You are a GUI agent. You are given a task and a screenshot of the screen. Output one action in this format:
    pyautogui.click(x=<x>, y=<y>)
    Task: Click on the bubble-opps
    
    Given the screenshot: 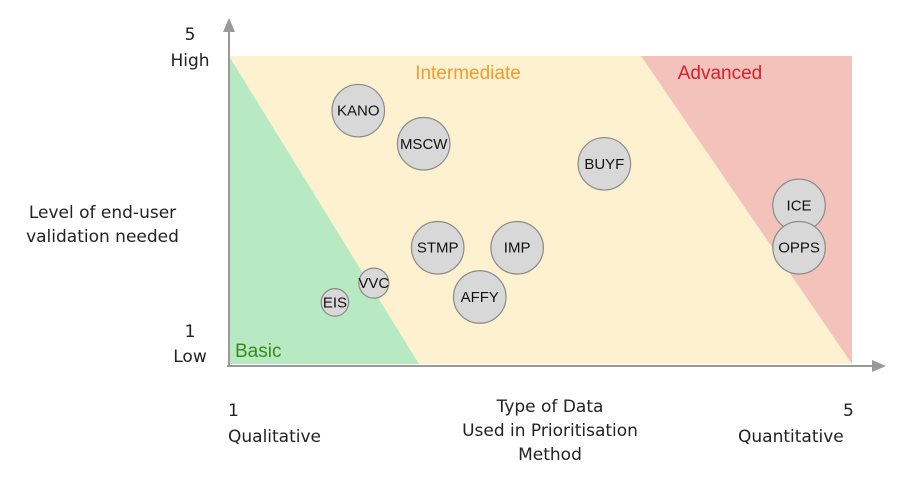 What is the action you would take?
    pyautogui.click(x=799, y=247)
    